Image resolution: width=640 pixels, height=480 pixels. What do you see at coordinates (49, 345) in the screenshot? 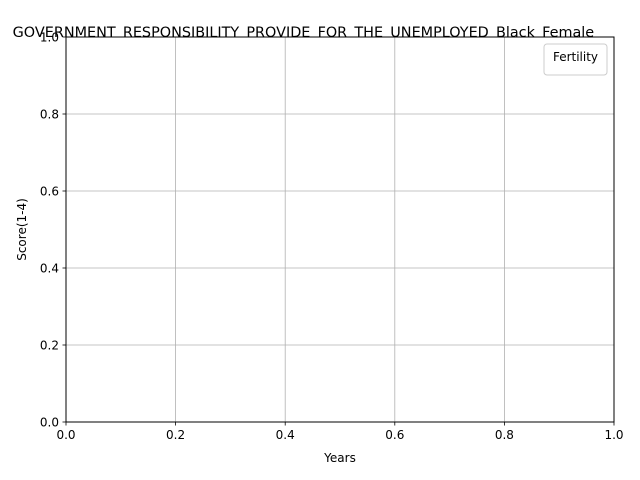
I see `y-tick-label: 0.2` at bounding box center [49, 345].